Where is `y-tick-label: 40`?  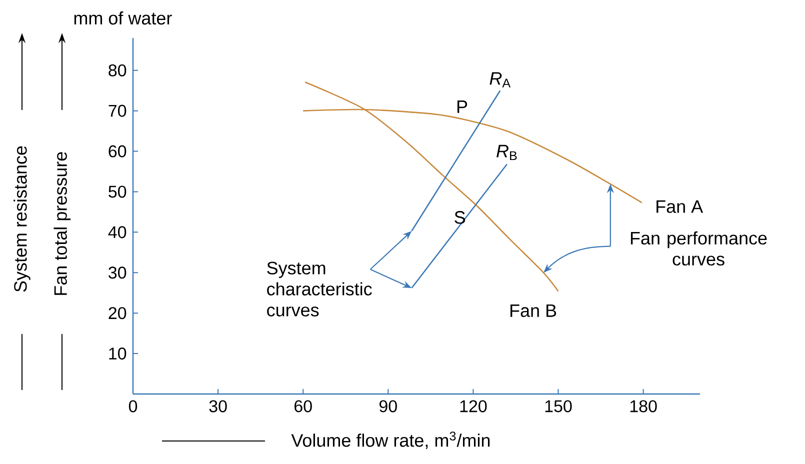 y-tick-label: 40 is located at coordinates (117, 232).